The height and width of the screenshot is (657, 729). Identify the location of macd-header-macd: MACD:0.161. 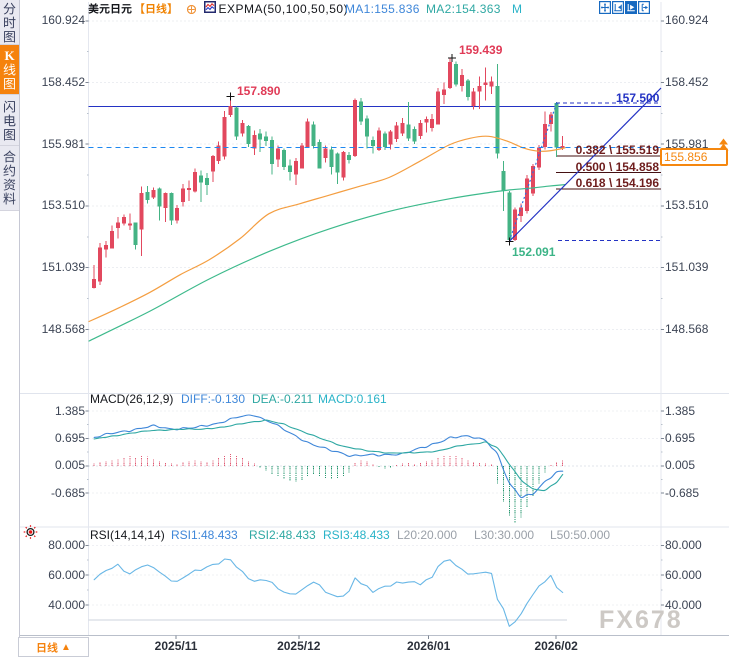
(352, 399).